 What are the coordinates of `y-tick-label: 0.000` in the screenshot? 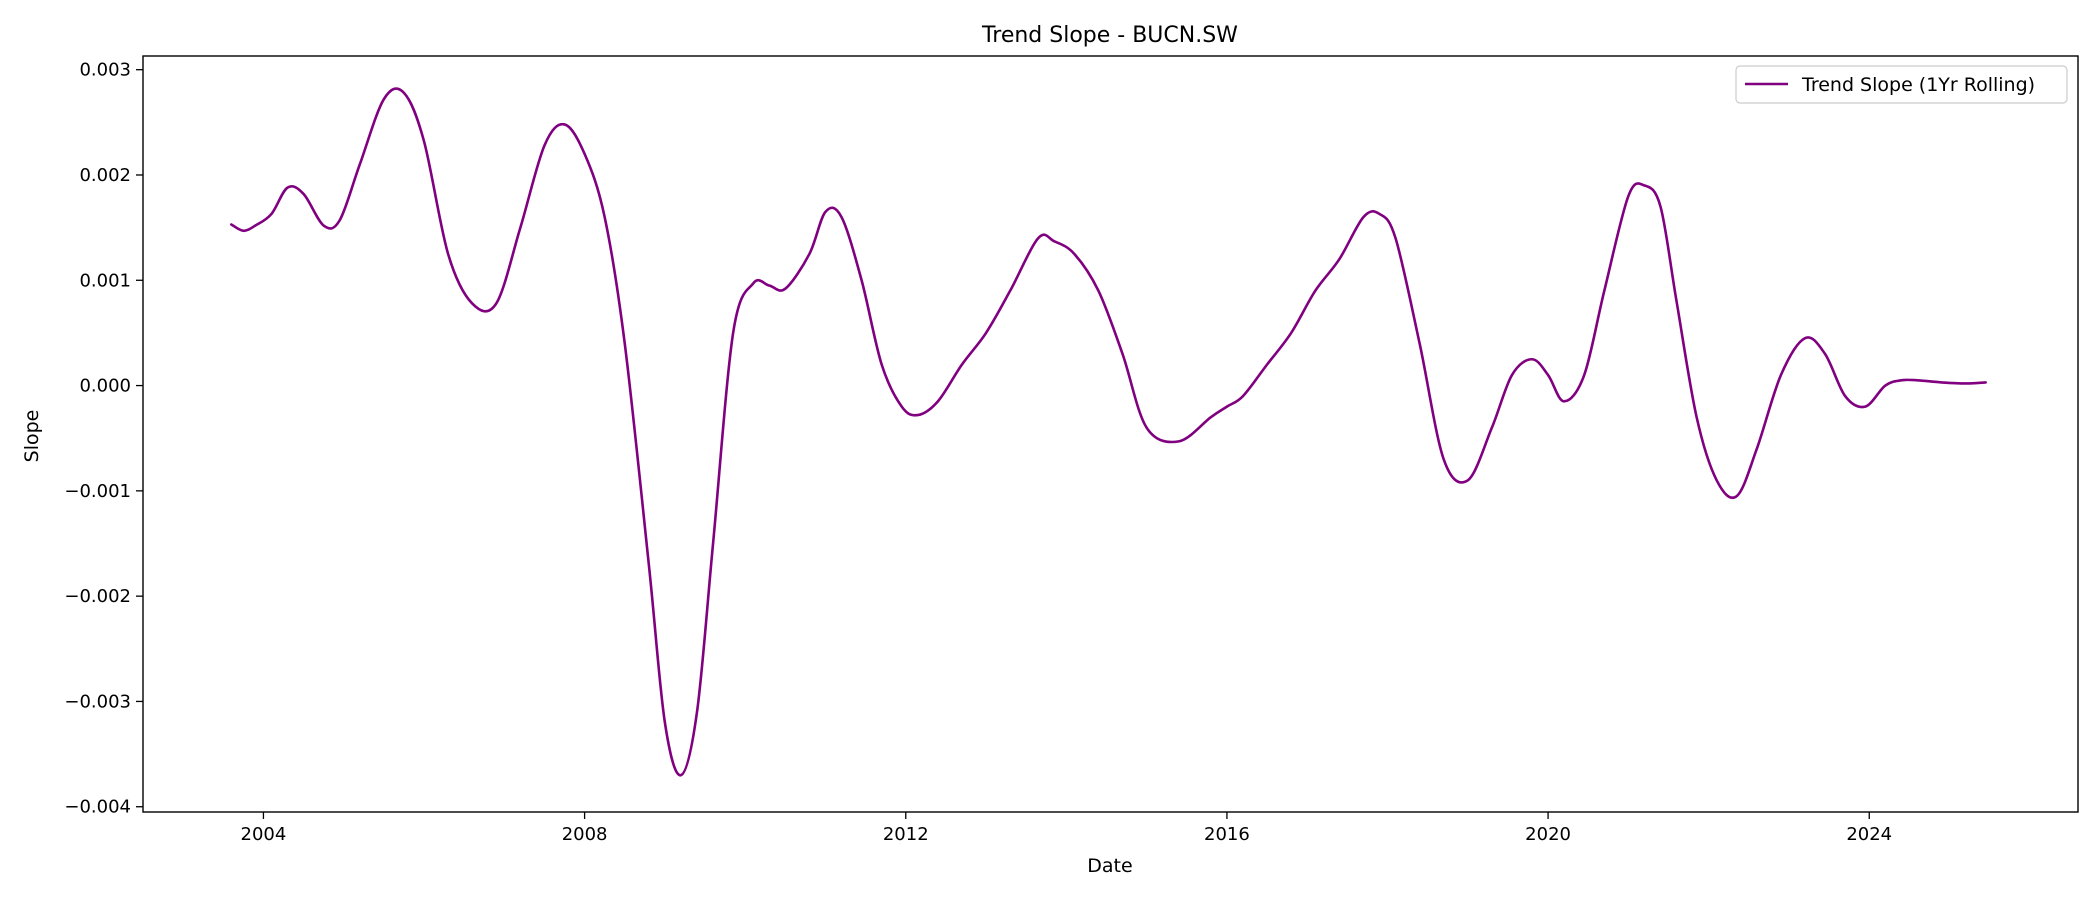 It's located at (105, 386).